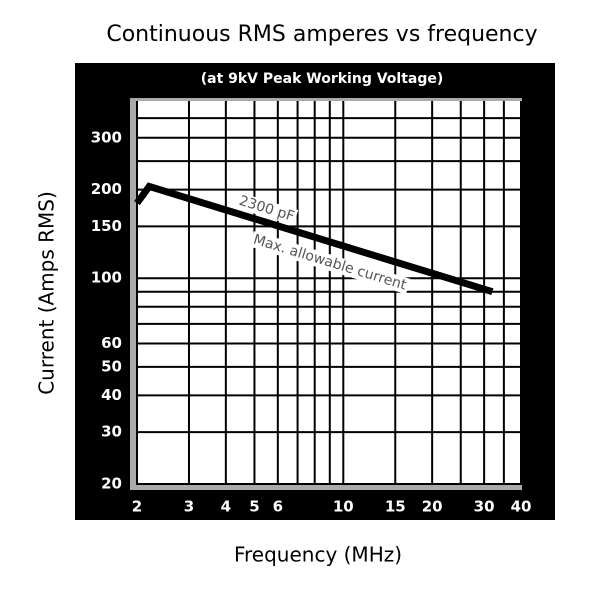  What do you see at coordinates (189, 507) in the screenshot?
I see `x-tick-label: 3` at bounding box center [189, 507].